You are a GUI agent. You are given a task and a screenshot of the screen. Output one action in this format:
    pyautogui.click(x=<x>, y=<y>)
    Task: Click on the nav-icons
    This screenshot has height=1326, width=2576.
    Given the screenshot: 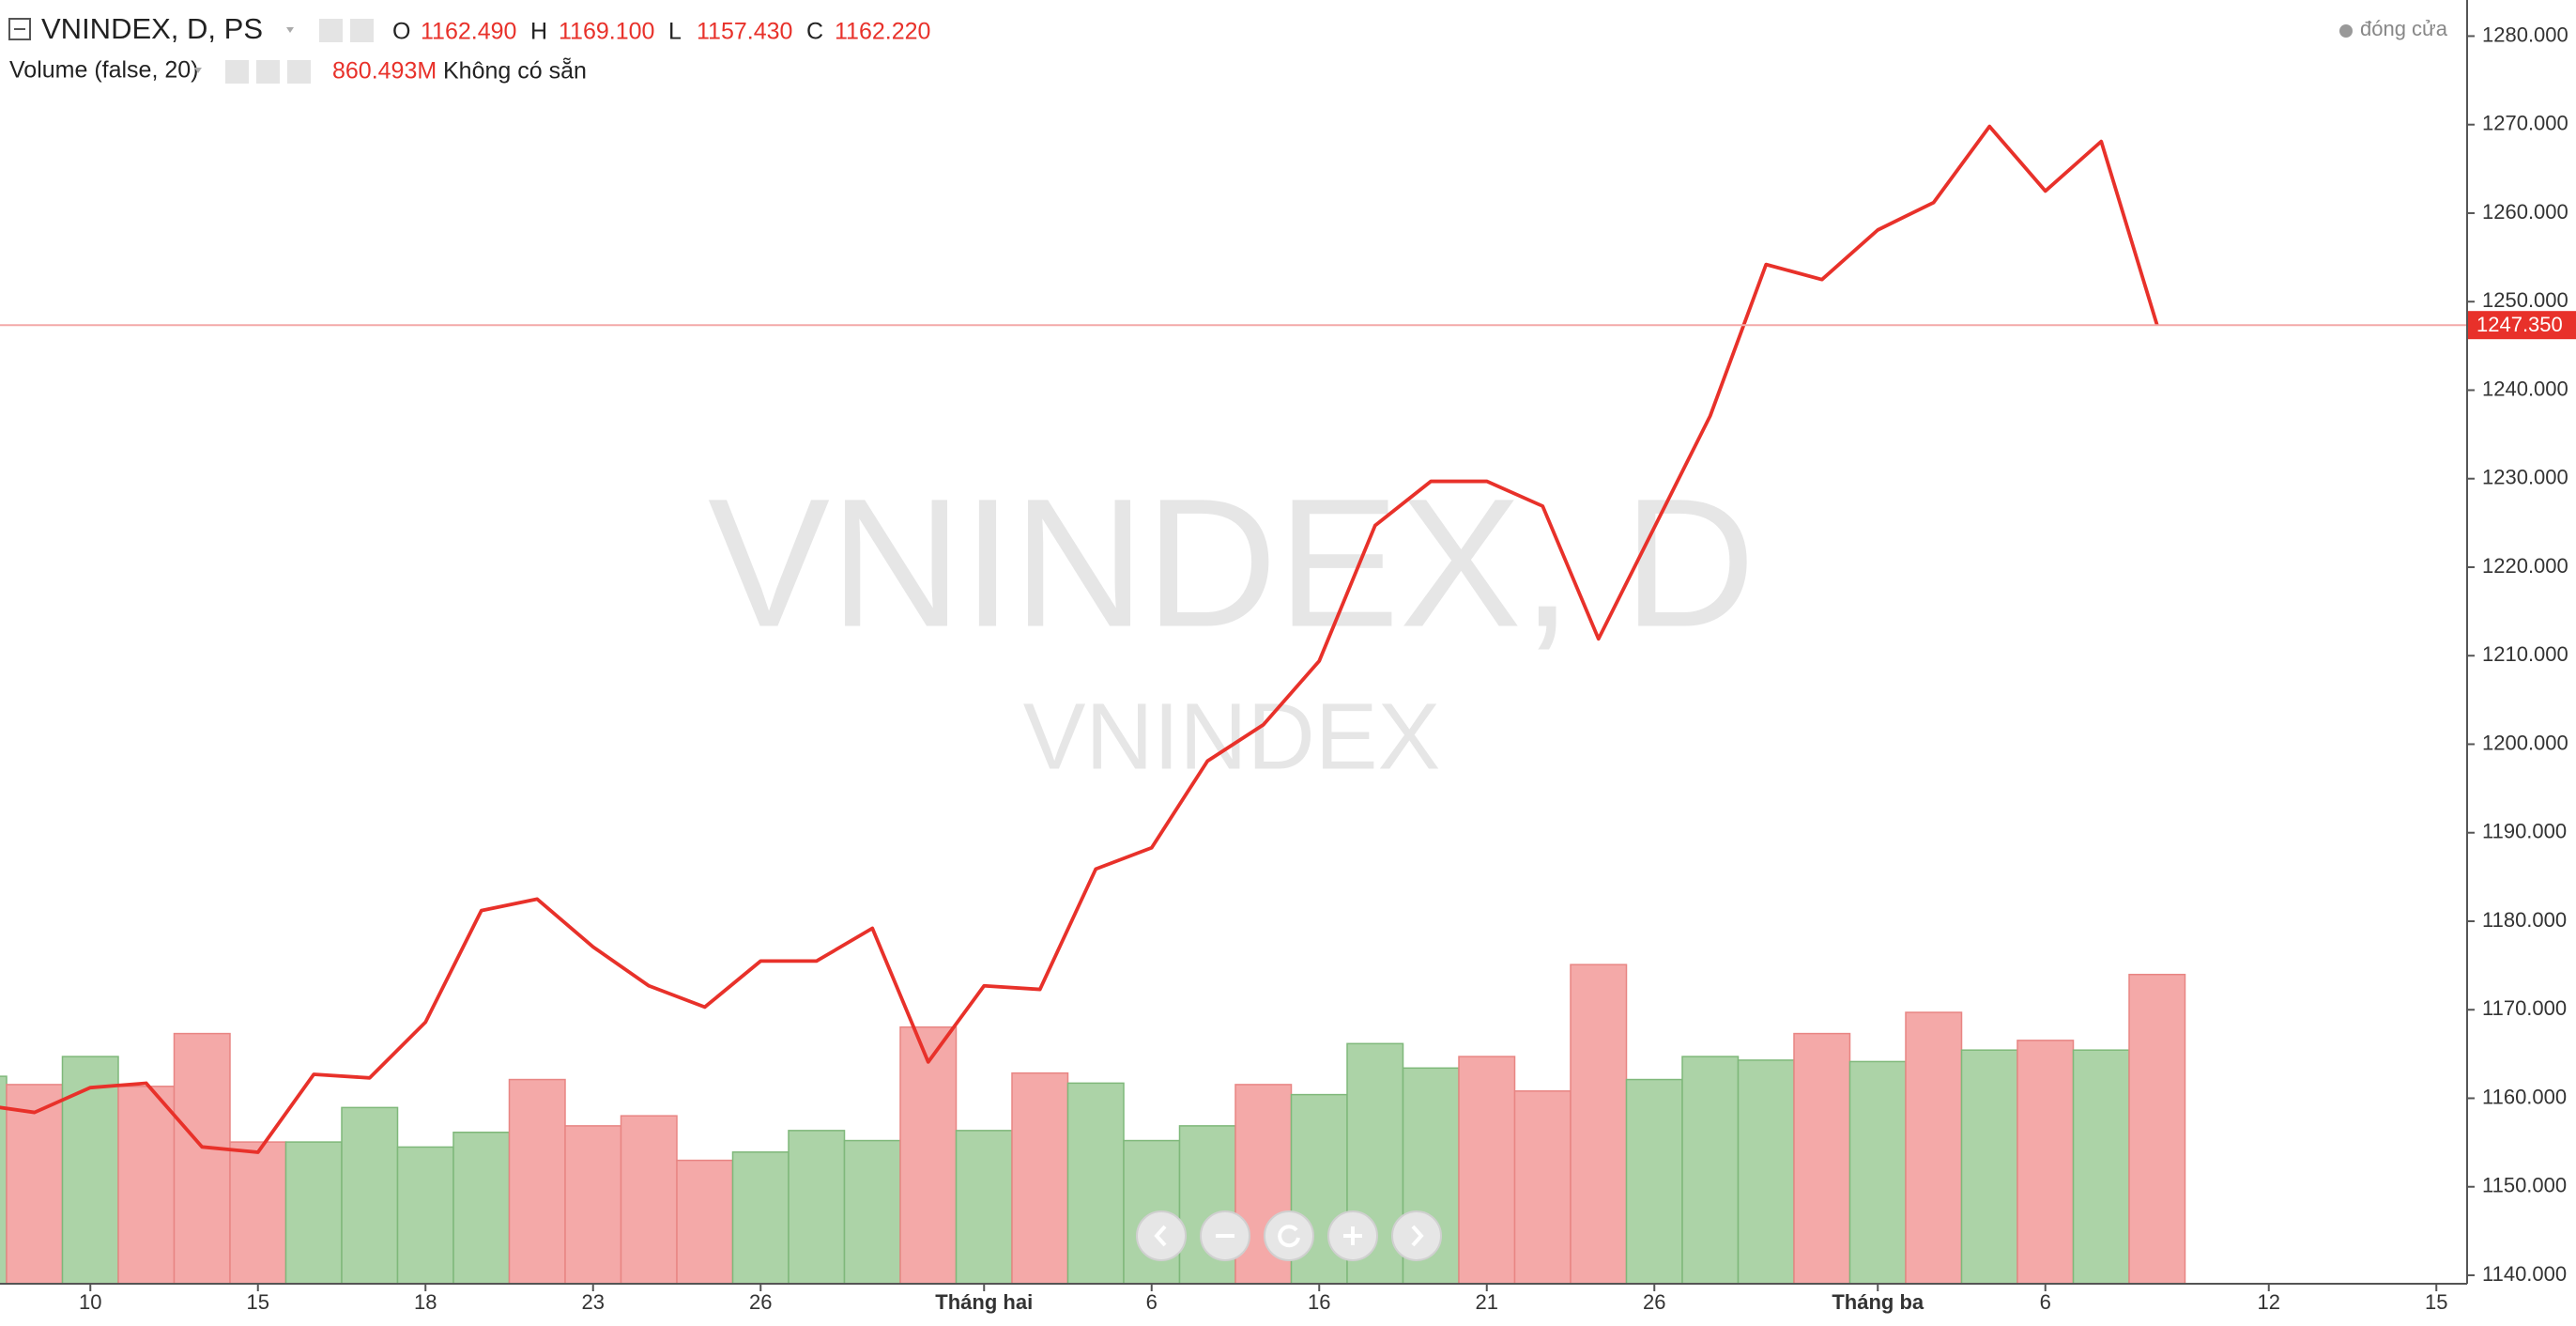 What is the action you would take?
    pyautogui.click(x=1289, y=1236)
    